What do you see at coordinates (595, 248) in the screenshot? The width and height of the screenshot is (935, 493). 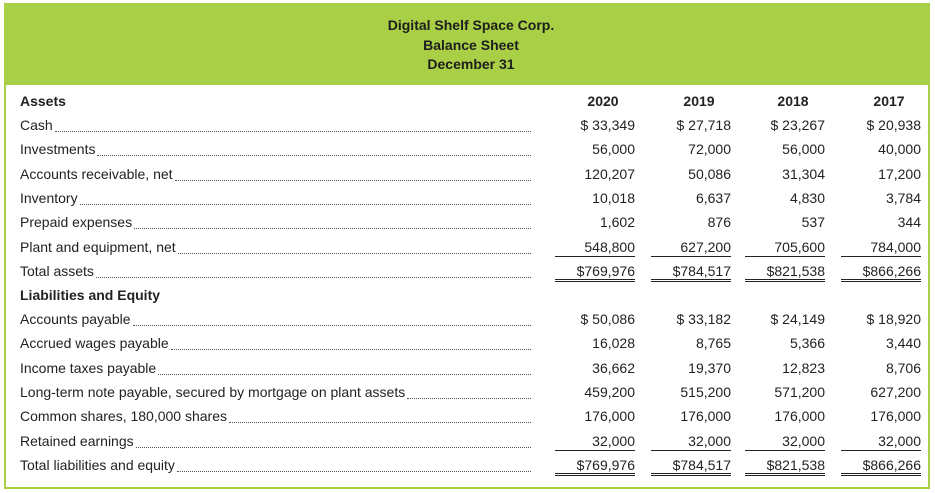 I see `value-cell: 548,800` at bounding box center [595, 248].